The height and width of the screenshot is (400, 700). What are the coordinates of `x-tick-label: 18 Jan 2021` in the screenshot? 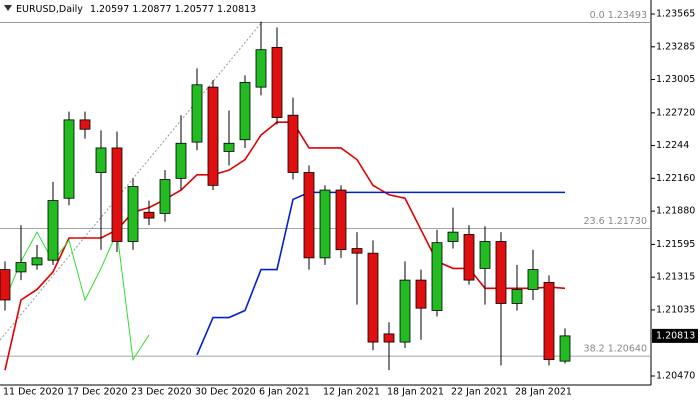 It's located at (415, 392).